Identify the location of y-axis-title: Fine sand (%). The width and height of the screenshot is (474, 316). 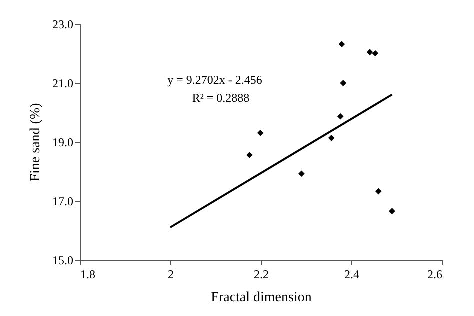
(36, 142).